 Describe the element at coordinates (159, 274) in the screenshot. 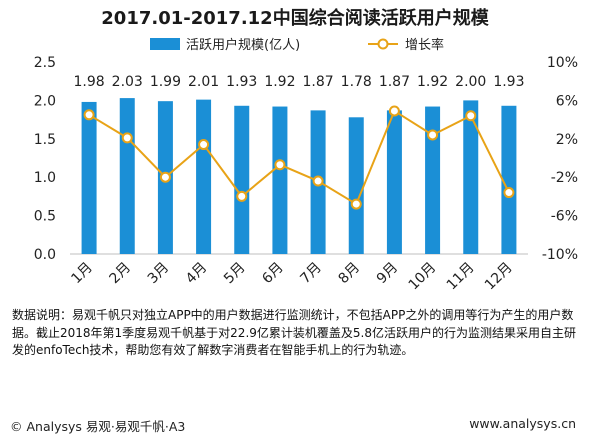

I see `x-tick-label: 3月` at that location.